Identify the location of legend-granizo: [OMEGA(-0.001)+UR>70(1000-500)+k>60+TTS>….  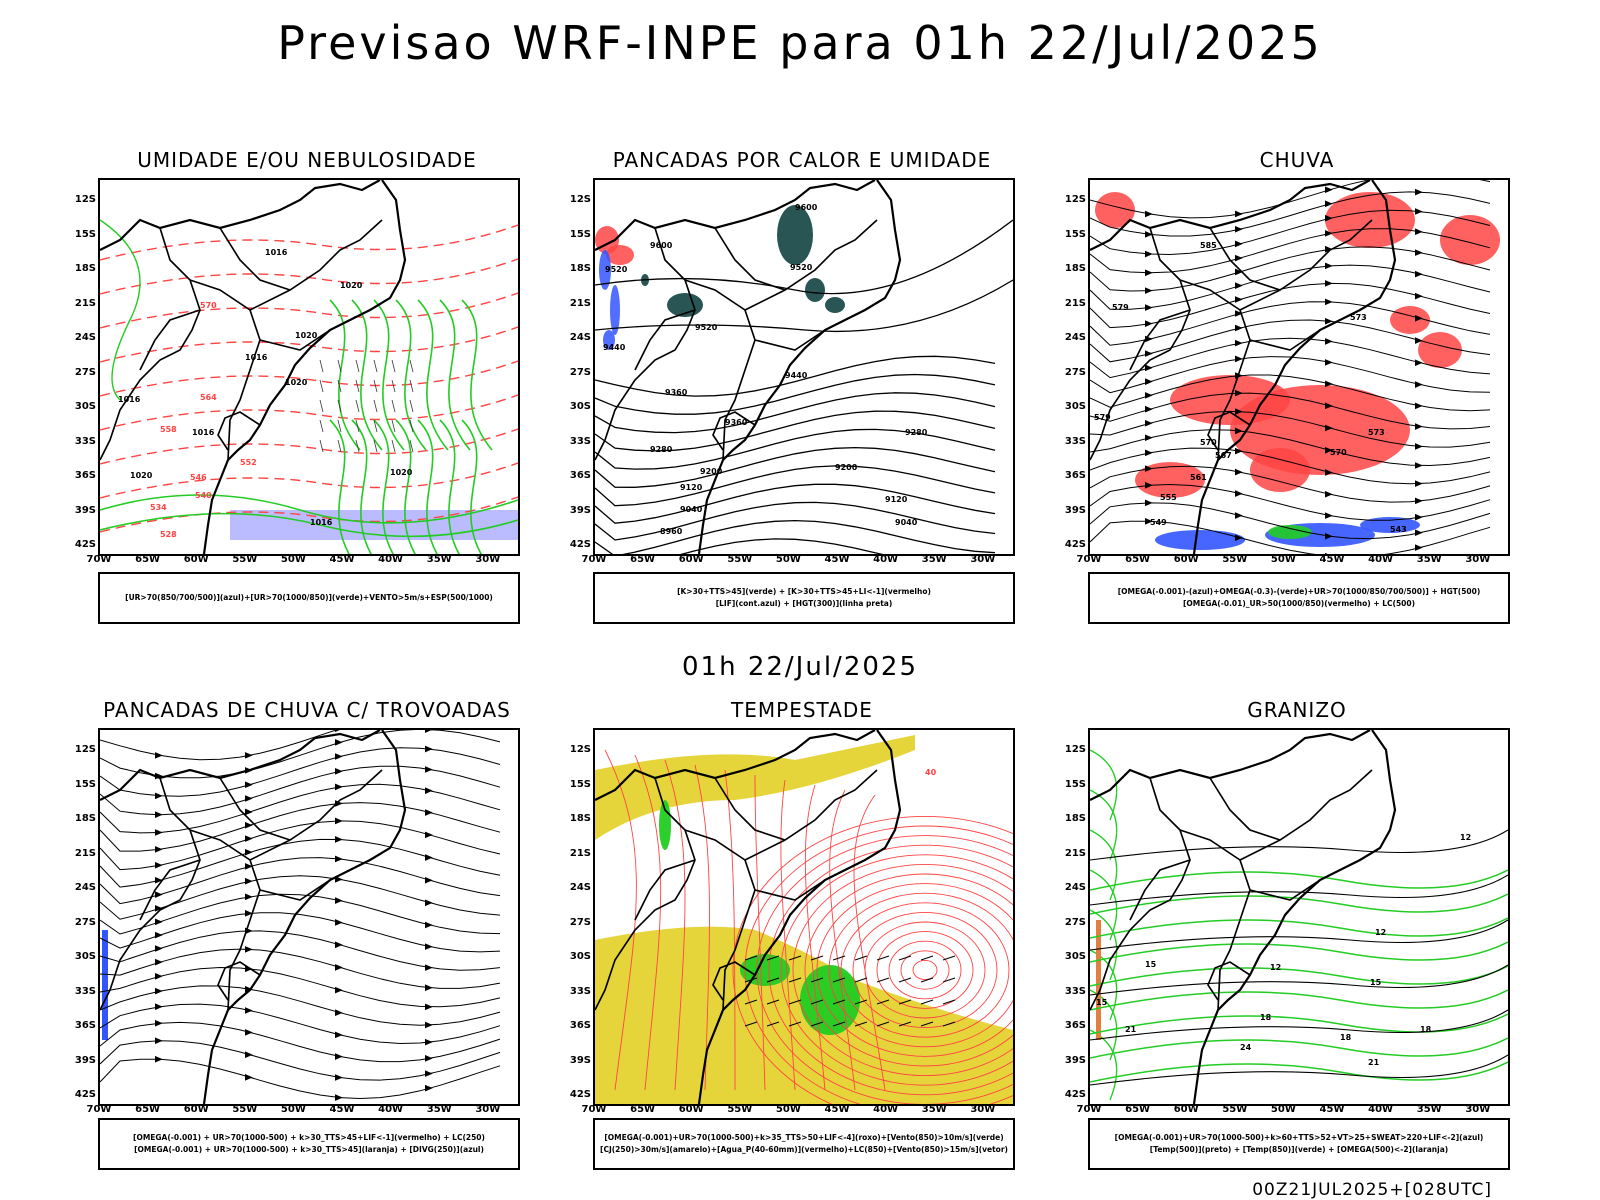
(1299, 1144).